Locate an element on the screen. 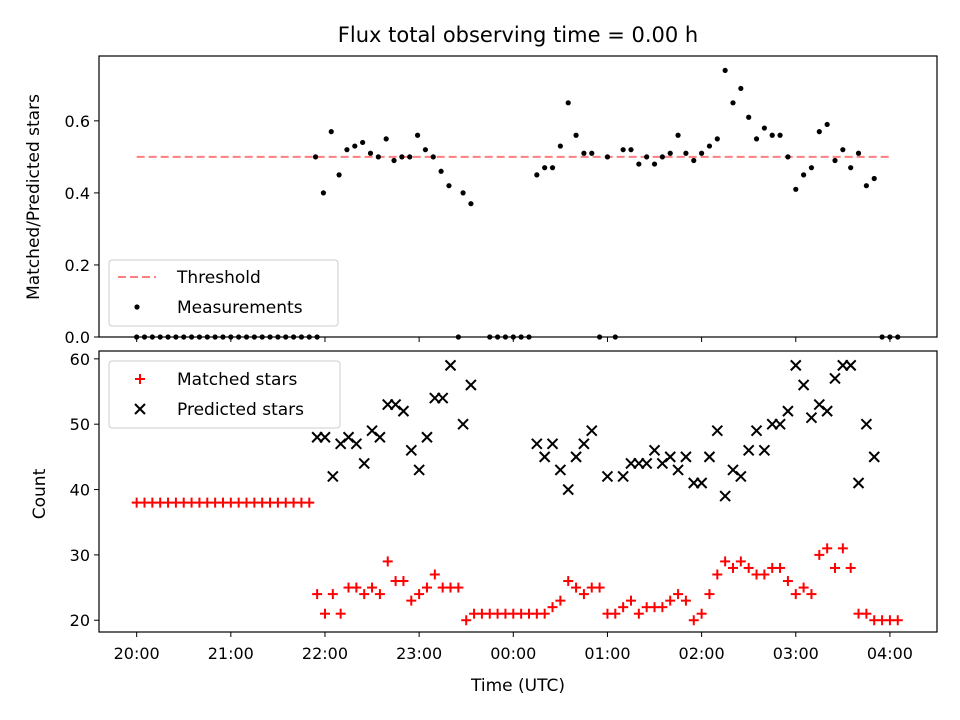 The image size is (960, 720). xtick-label: 23:00 is located at coordinates (419, 653).